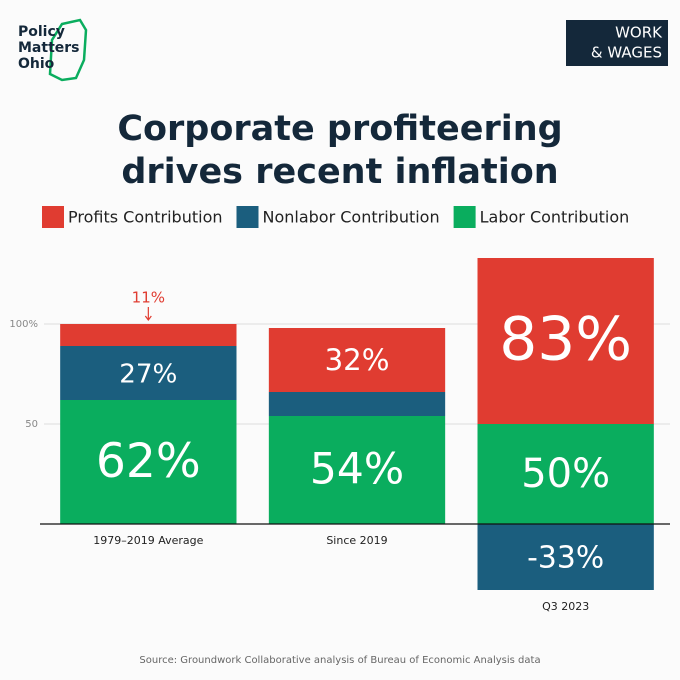  I want to click on logo-shape, so click(68, 50).